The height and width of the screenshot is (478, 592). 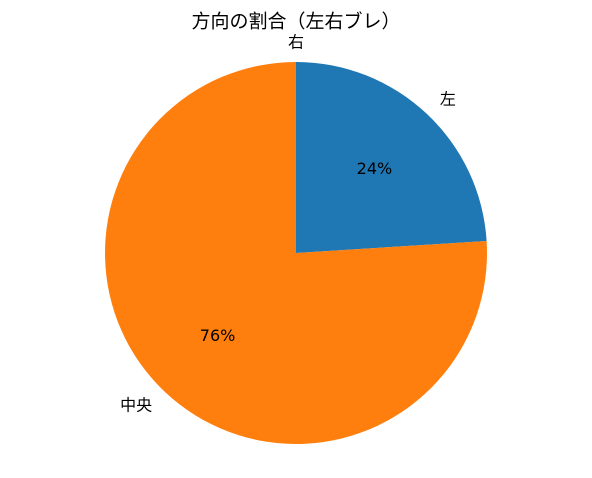 What do you see at coordinates (391, 157) in the screenshot?
I see `pie-slice` at bounding box center [391, 157].